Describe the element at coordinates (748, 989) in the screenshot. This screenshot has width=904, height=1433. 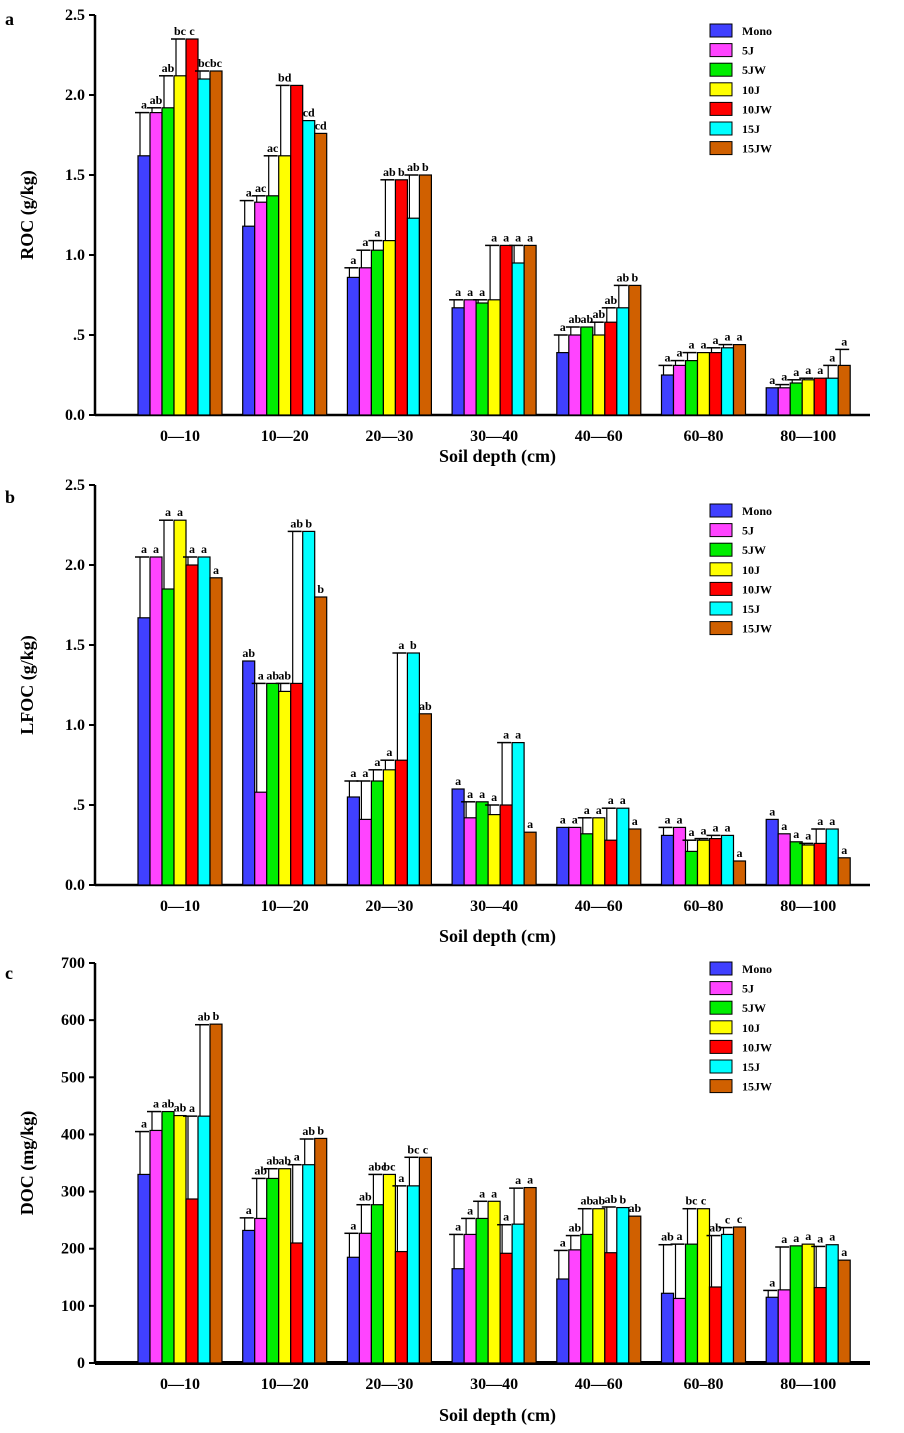
I see `legend-label: 5J` at that location.